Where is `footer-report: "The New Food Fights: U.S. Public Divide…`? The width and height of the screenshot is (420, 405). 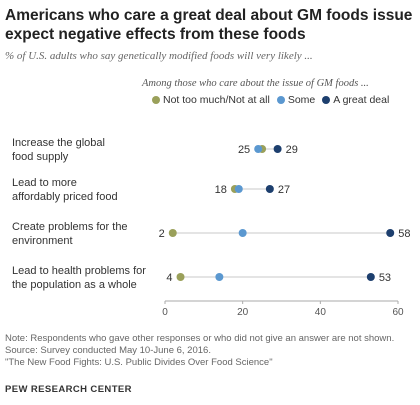 footer-report: "The New Food Fights: U.S. Public Divide… is located at coordinates (139, 362).